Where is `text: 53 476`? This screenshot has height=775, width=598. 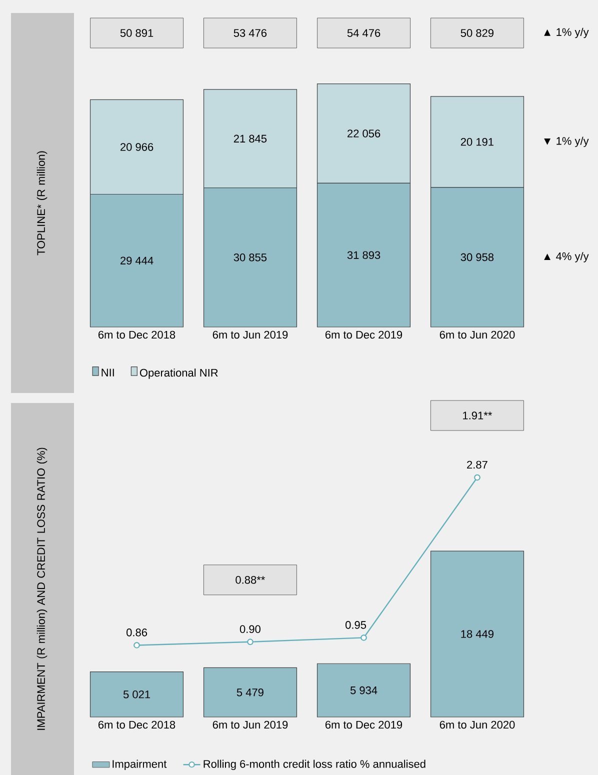
text: 53 476 is located at coordinates (250, 33).